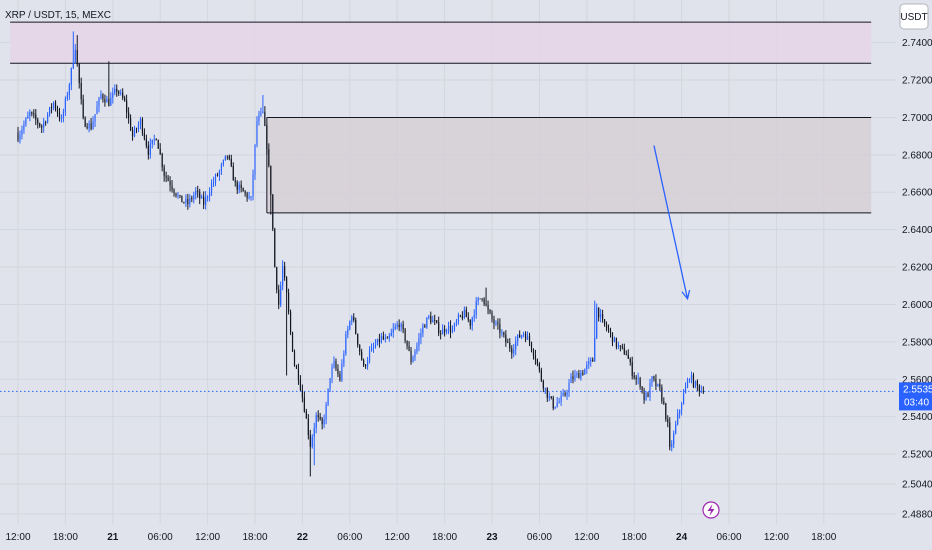 The width and height of the screenshot is (932, 550). What do you see at coordinates (914, 16) in the screenshot?
I see `currency-button: USDT` at bounding box center [914, 16].